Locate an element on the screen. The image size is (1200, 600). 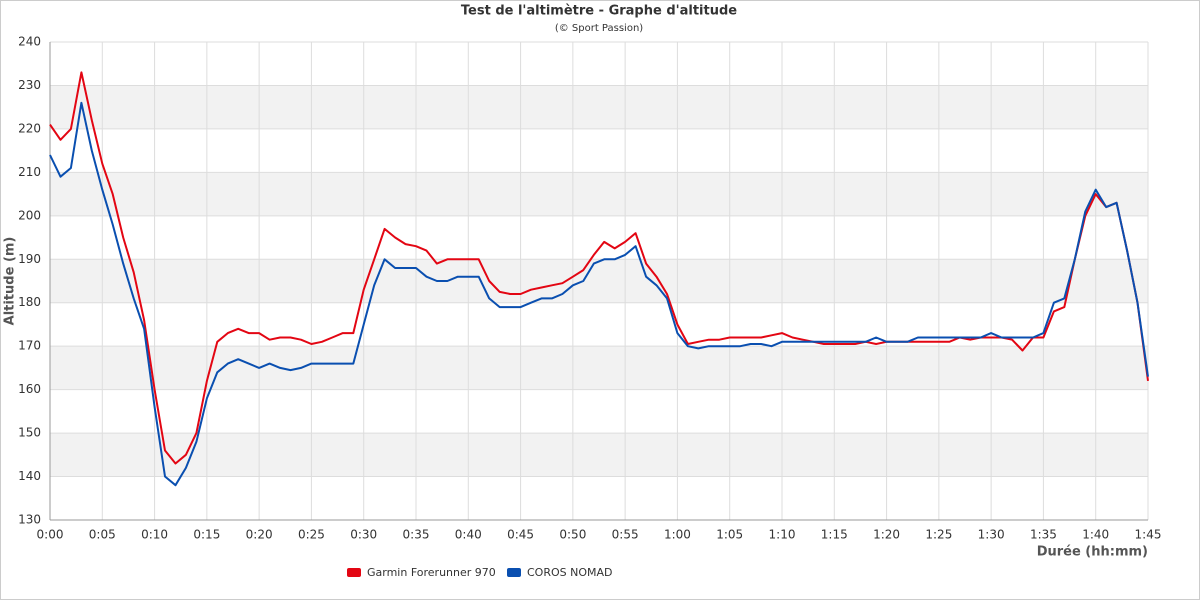
x-tick-label: 0:15 is located at coordinates (206, 535).